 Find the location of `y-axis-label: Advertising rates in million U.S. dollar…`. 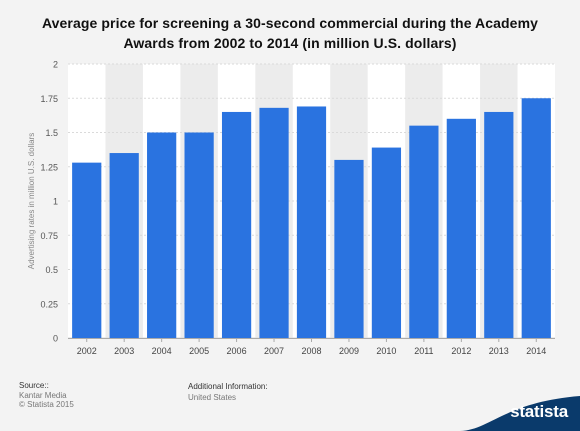

y-axis-label: Advertising rates in million U.S. dollar… is located at coordinates (31, 201).